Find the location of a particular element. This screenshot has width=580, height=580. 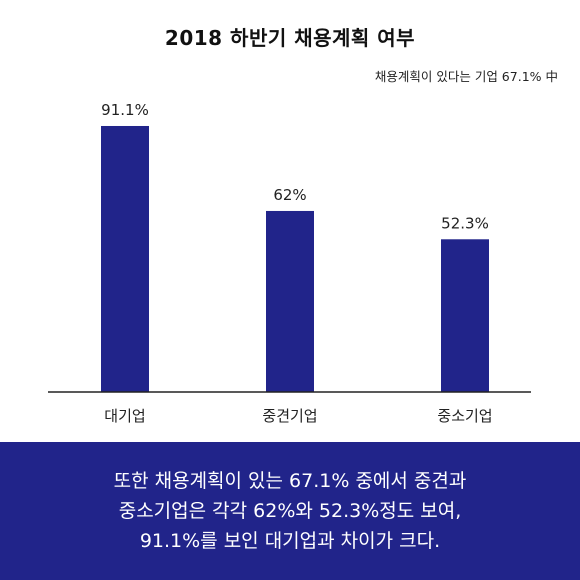

footer-line-1: 또한 채용계획이 있는 67.1% 중에서 중견과 is located at coordinates (290, 481).